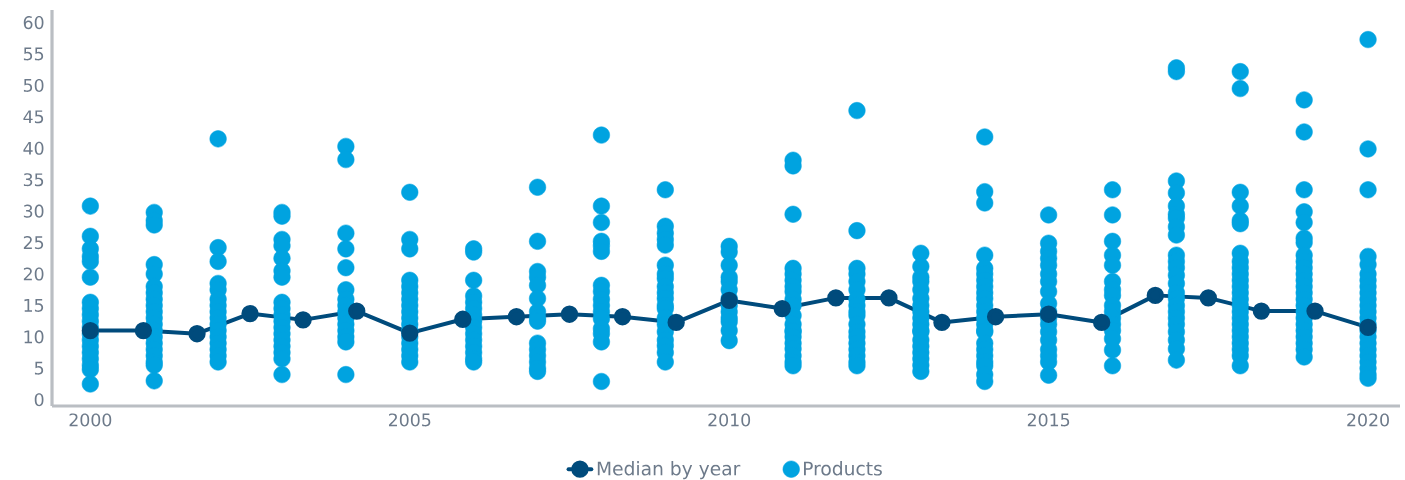  What do you see at coordinates (34, 337) in the screenshot?
I see `y-tick-label: 10` at bounding box center [34, 337].